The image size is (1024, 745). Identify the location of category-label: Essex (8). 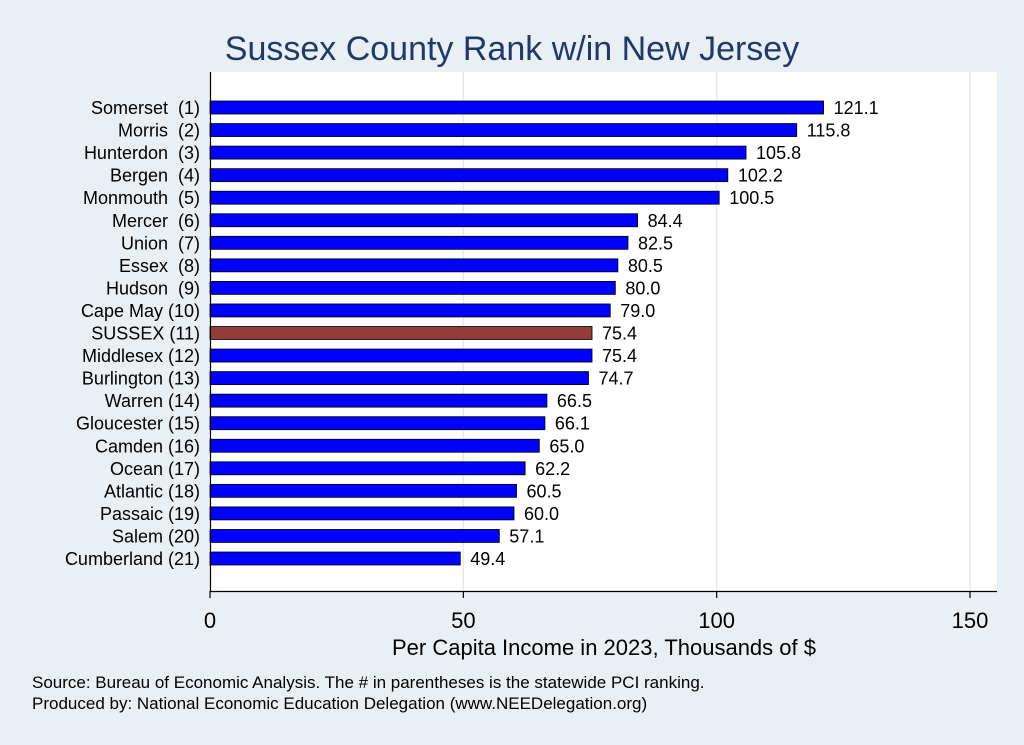
(159, 266).